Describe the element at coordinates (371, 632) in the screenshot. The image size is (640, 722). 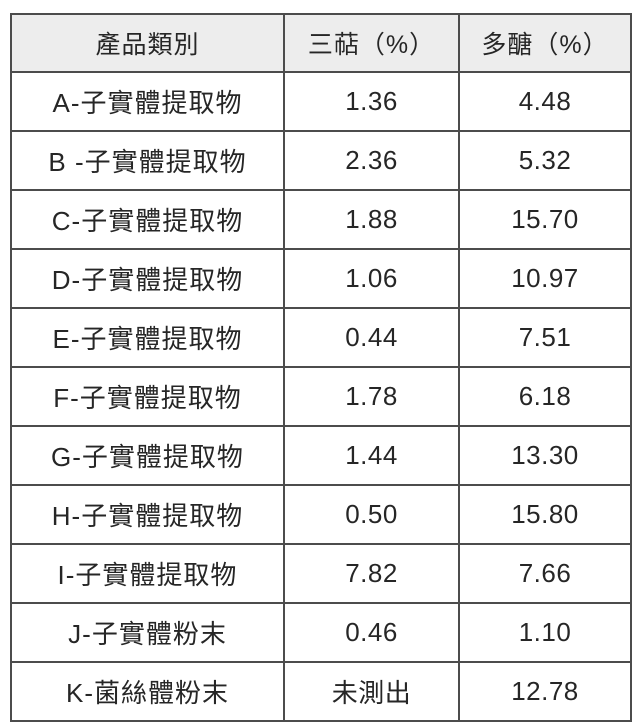
I see `triterpene-value-cell: 0.46` at that location.